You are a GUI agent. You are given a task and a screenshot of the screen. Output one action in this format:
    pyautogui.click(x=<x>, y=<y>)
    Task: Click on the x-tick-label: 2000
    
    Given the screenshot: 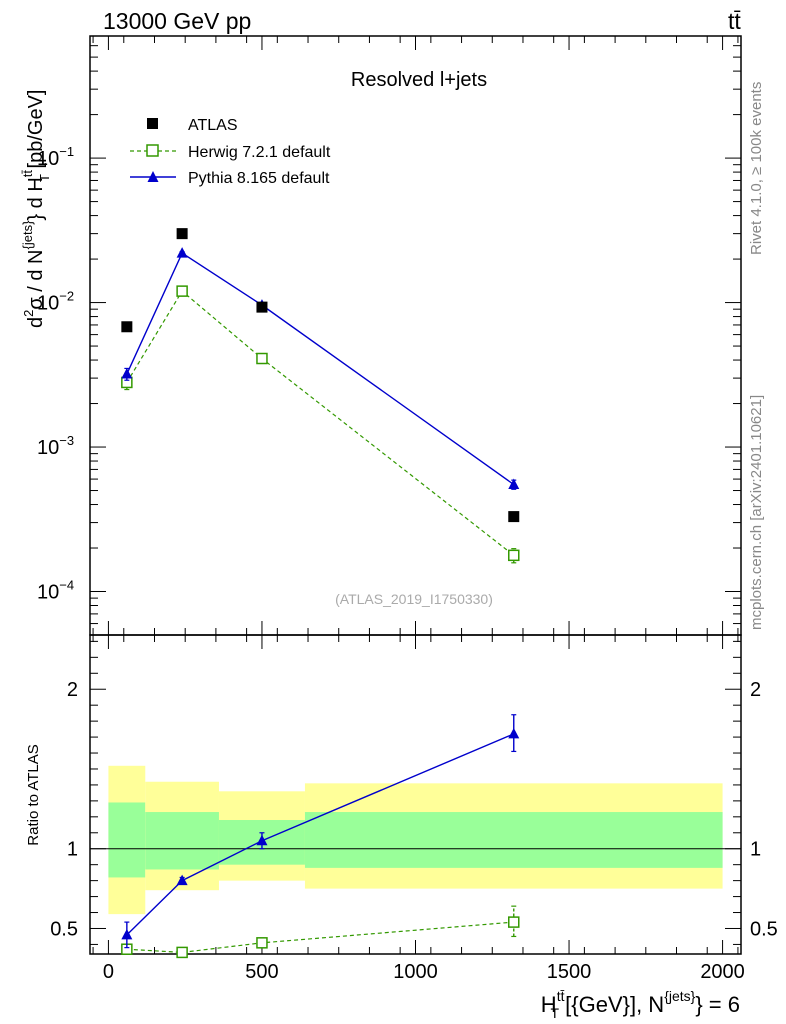 What is the action you would take?
    pyautogui.click(x=722, y=972)
    